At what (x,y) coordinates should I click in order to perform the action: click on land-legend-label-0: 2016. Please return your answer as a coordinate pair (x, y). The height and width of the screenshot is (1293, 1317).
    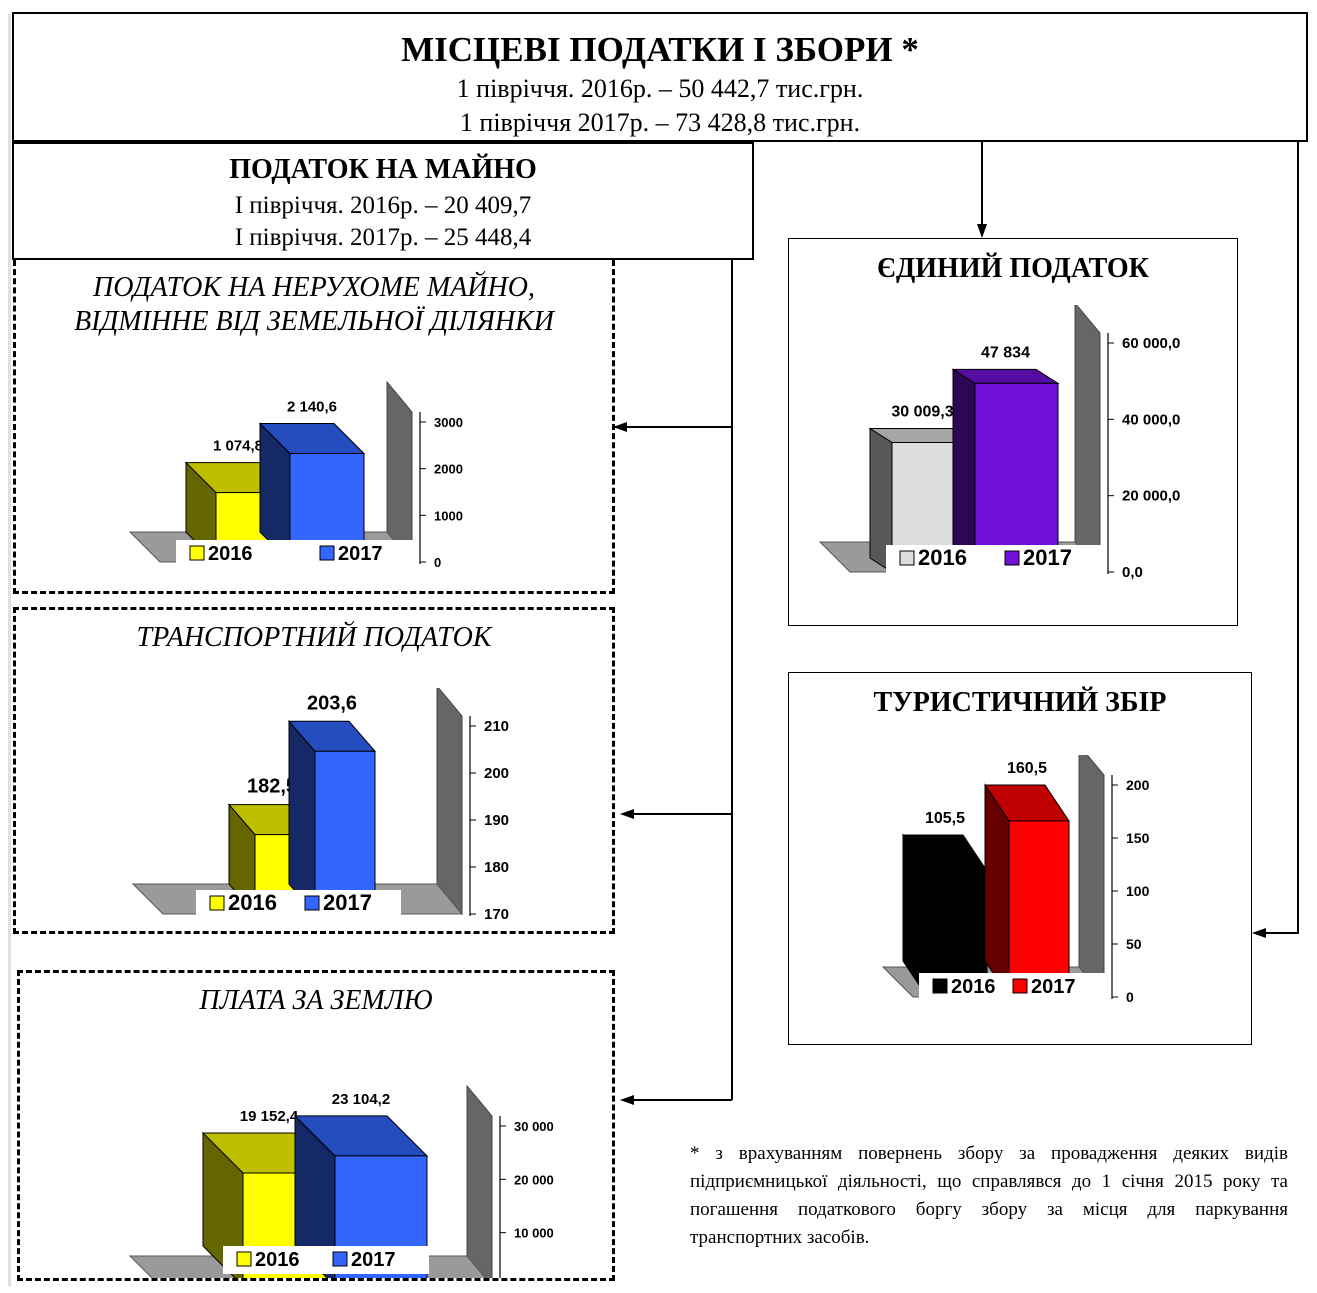
    Looking at the image, I should click on (277, 1260).